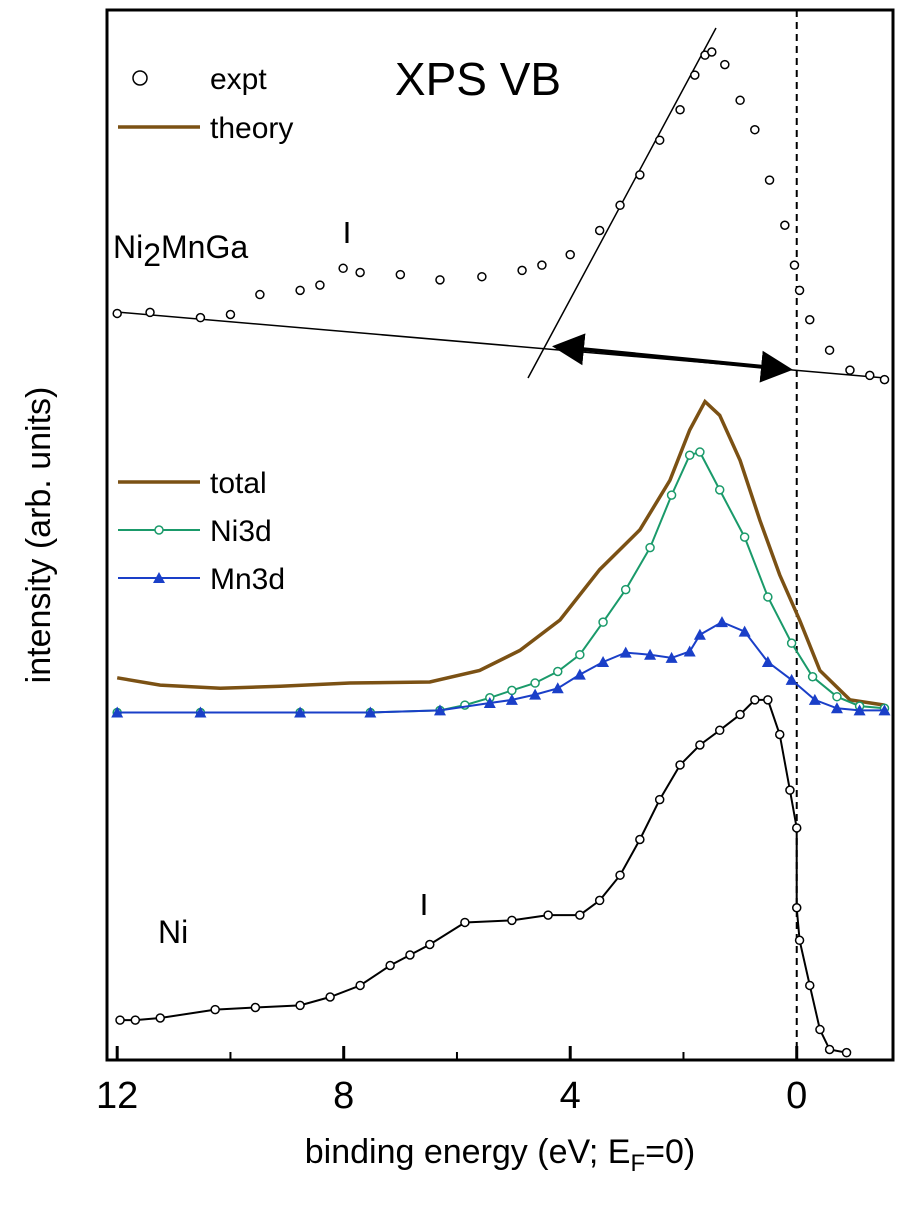 The height and width of the screenshot is (1224, 914). What do you see at coordinates (637, 1163) in the screenshot?
I see `x-axis-label-part: F` at bounding box center [637, 1163].